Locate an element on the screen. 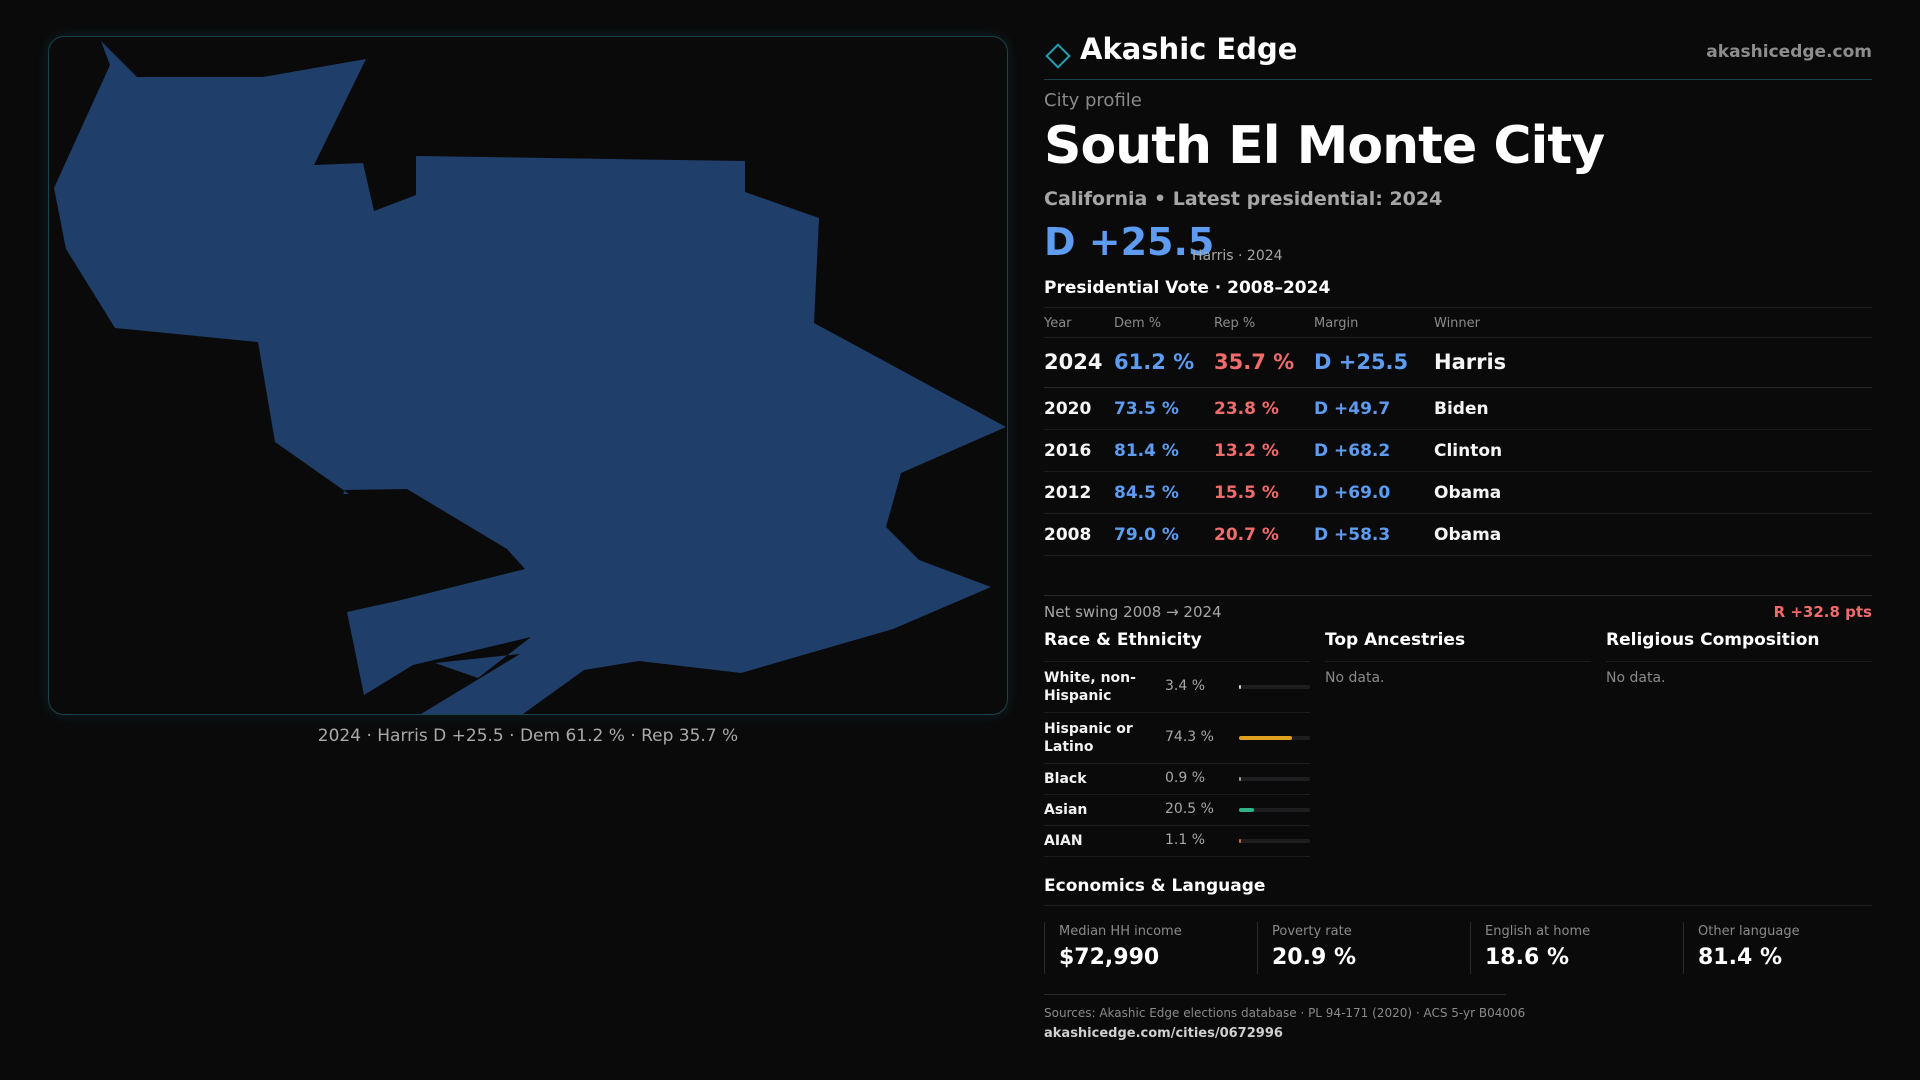  net-swing-value: R +32.8 pts is located at coordinates (1822, 612).